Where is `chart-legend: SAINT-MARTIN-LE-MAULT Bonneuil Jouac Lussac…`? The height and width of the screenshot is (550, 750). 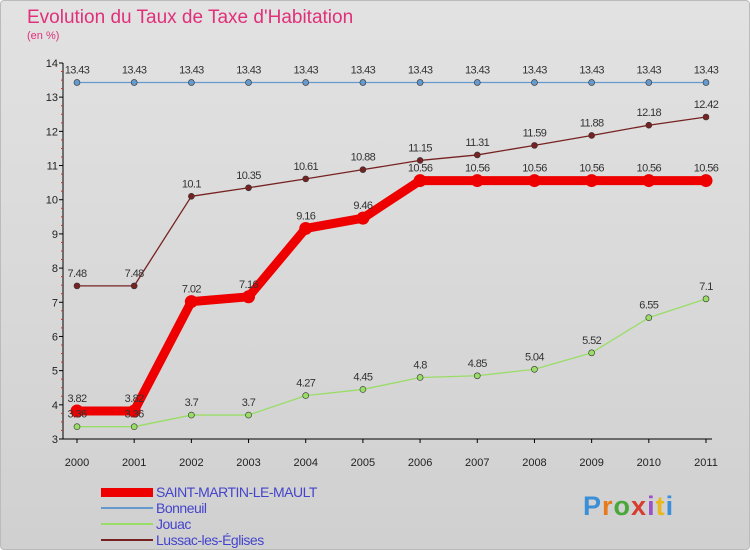 chart-legend: SAINT-MARTIN-LE-MAULT Bonneuil Jouac Lussac… is located at coordinates (251, 516).